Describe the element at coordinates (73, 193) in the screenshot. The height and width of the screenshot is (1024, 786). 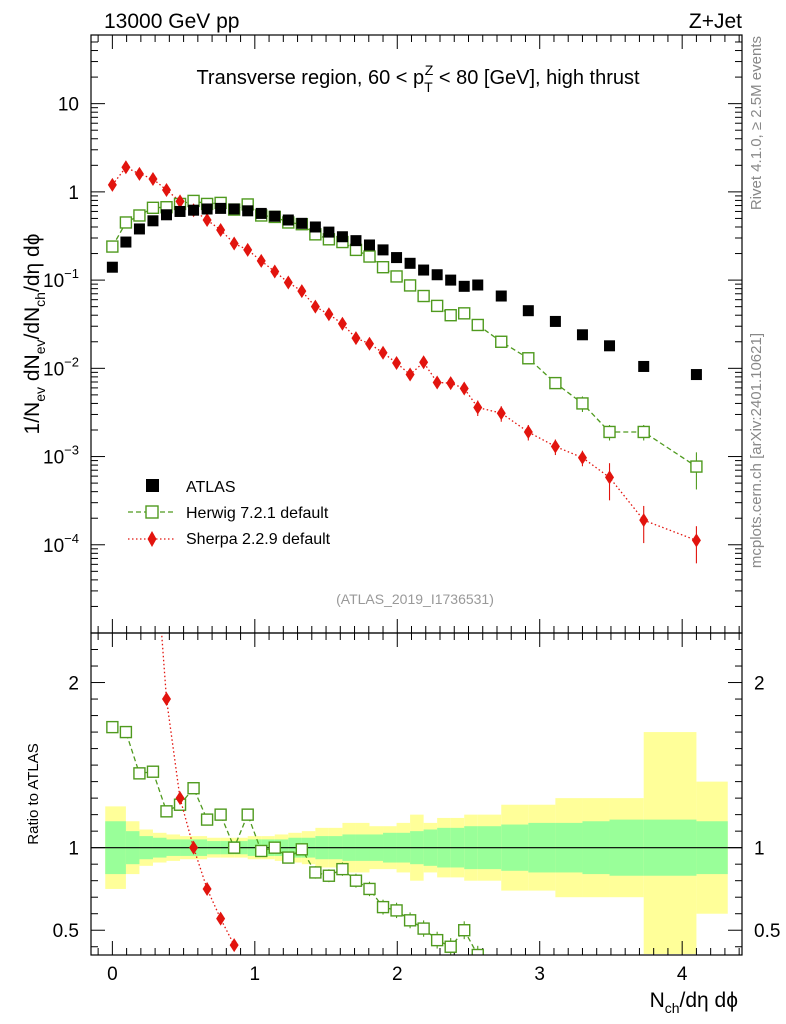
I see `y-tick-label: 1` at that location.